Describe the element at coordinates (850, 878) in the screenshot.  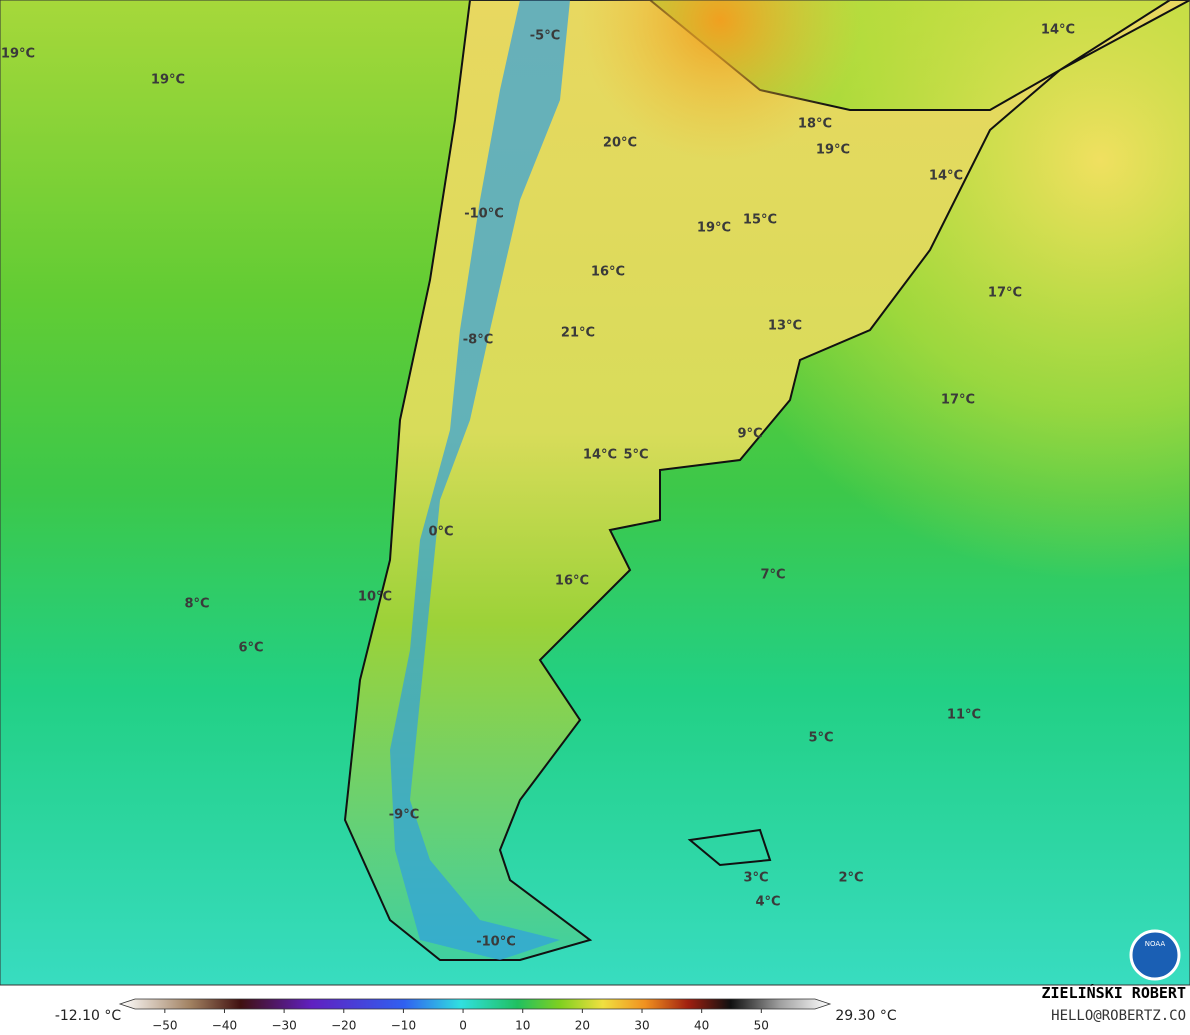
I see `temperature-label: 2°C` at that location.